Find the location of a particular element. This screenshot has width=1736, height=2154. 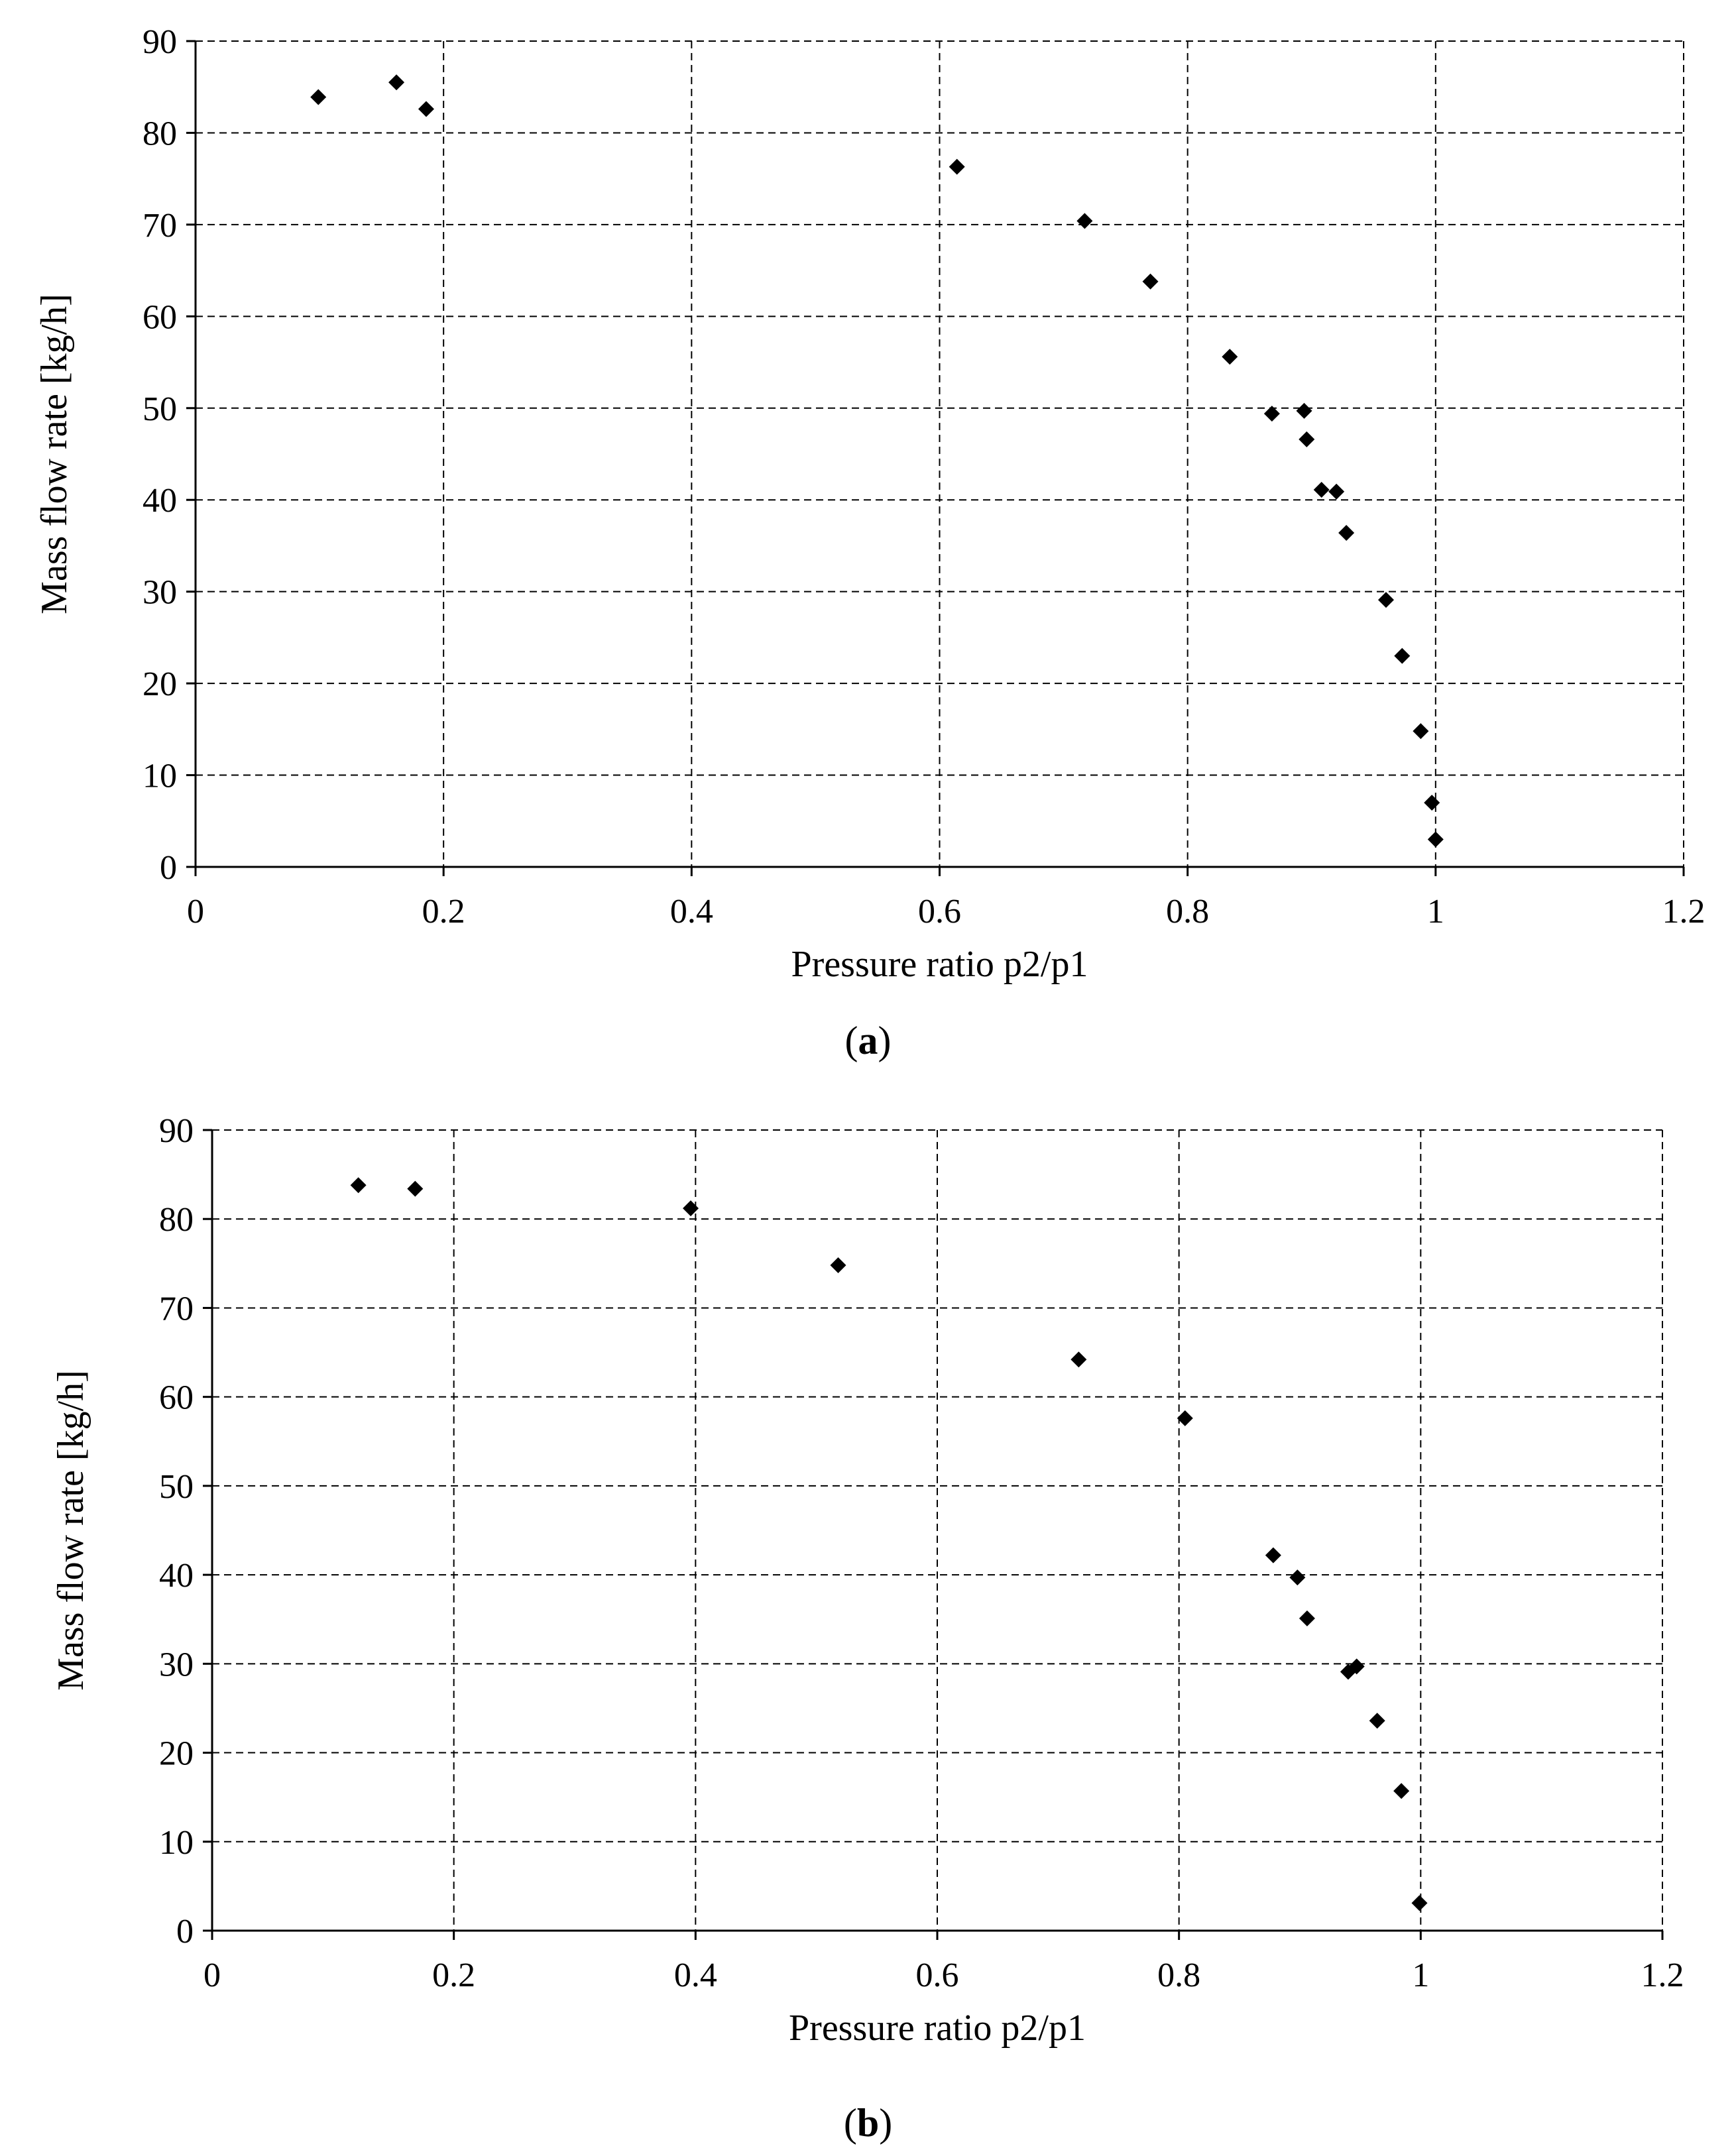

panel-label-a: a is located at coordinates (868, 1040).